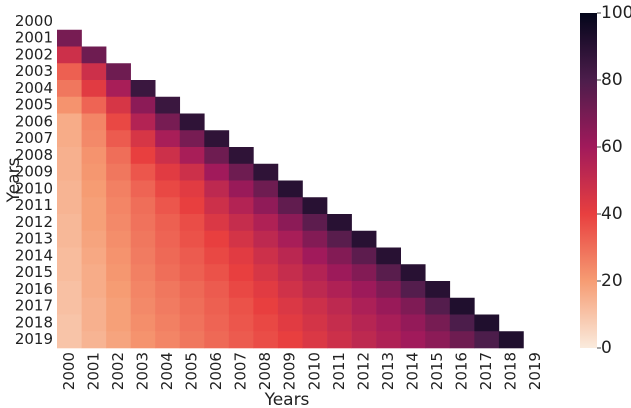 This screenshot has height=408, width=631. What do you see at coordinates (34, 239) in the screenshot?
I see `y-tick-label: 2013` at bounding box center [34, 239].